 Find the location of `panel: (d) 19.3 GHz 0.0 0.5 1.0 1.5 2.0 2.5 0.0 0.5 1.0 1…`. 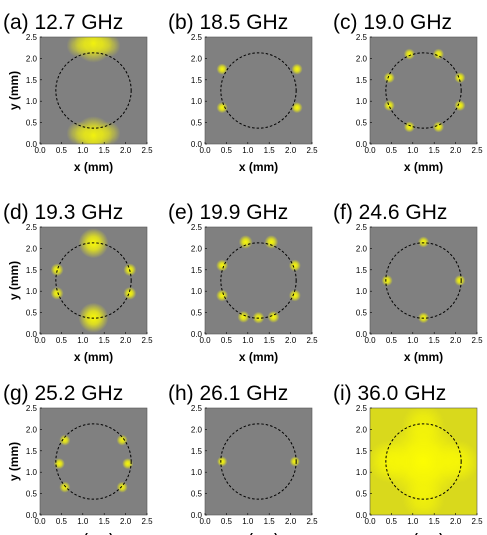

panel: (d) 19.3 GHz 0.0 0.5 1.0 1.5 2.0 2.5 0.0 0.5 1.0 1… is located at coordinates (78, 282).